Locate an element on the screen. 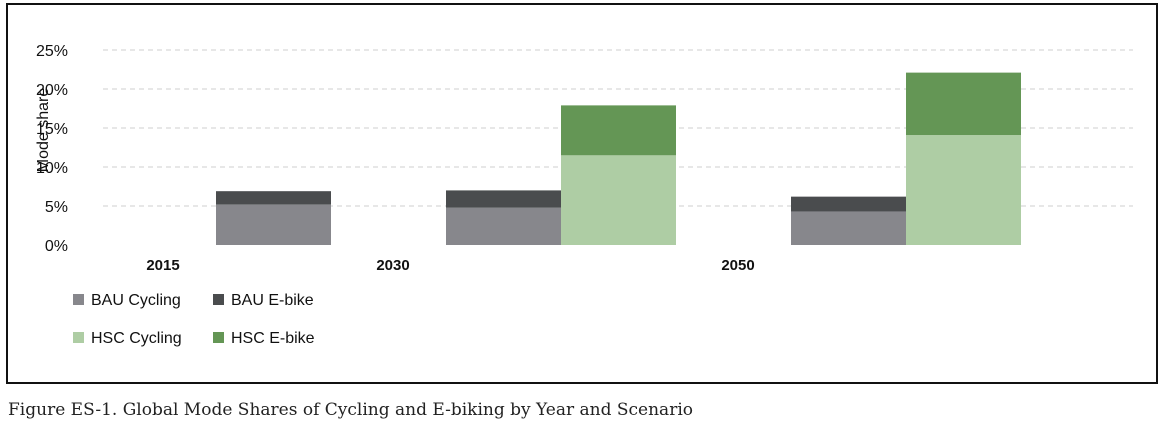 This screenshot has width=1170, height=436. bar-hsc-e-bike-2050 is located at coordinates (963, 104).